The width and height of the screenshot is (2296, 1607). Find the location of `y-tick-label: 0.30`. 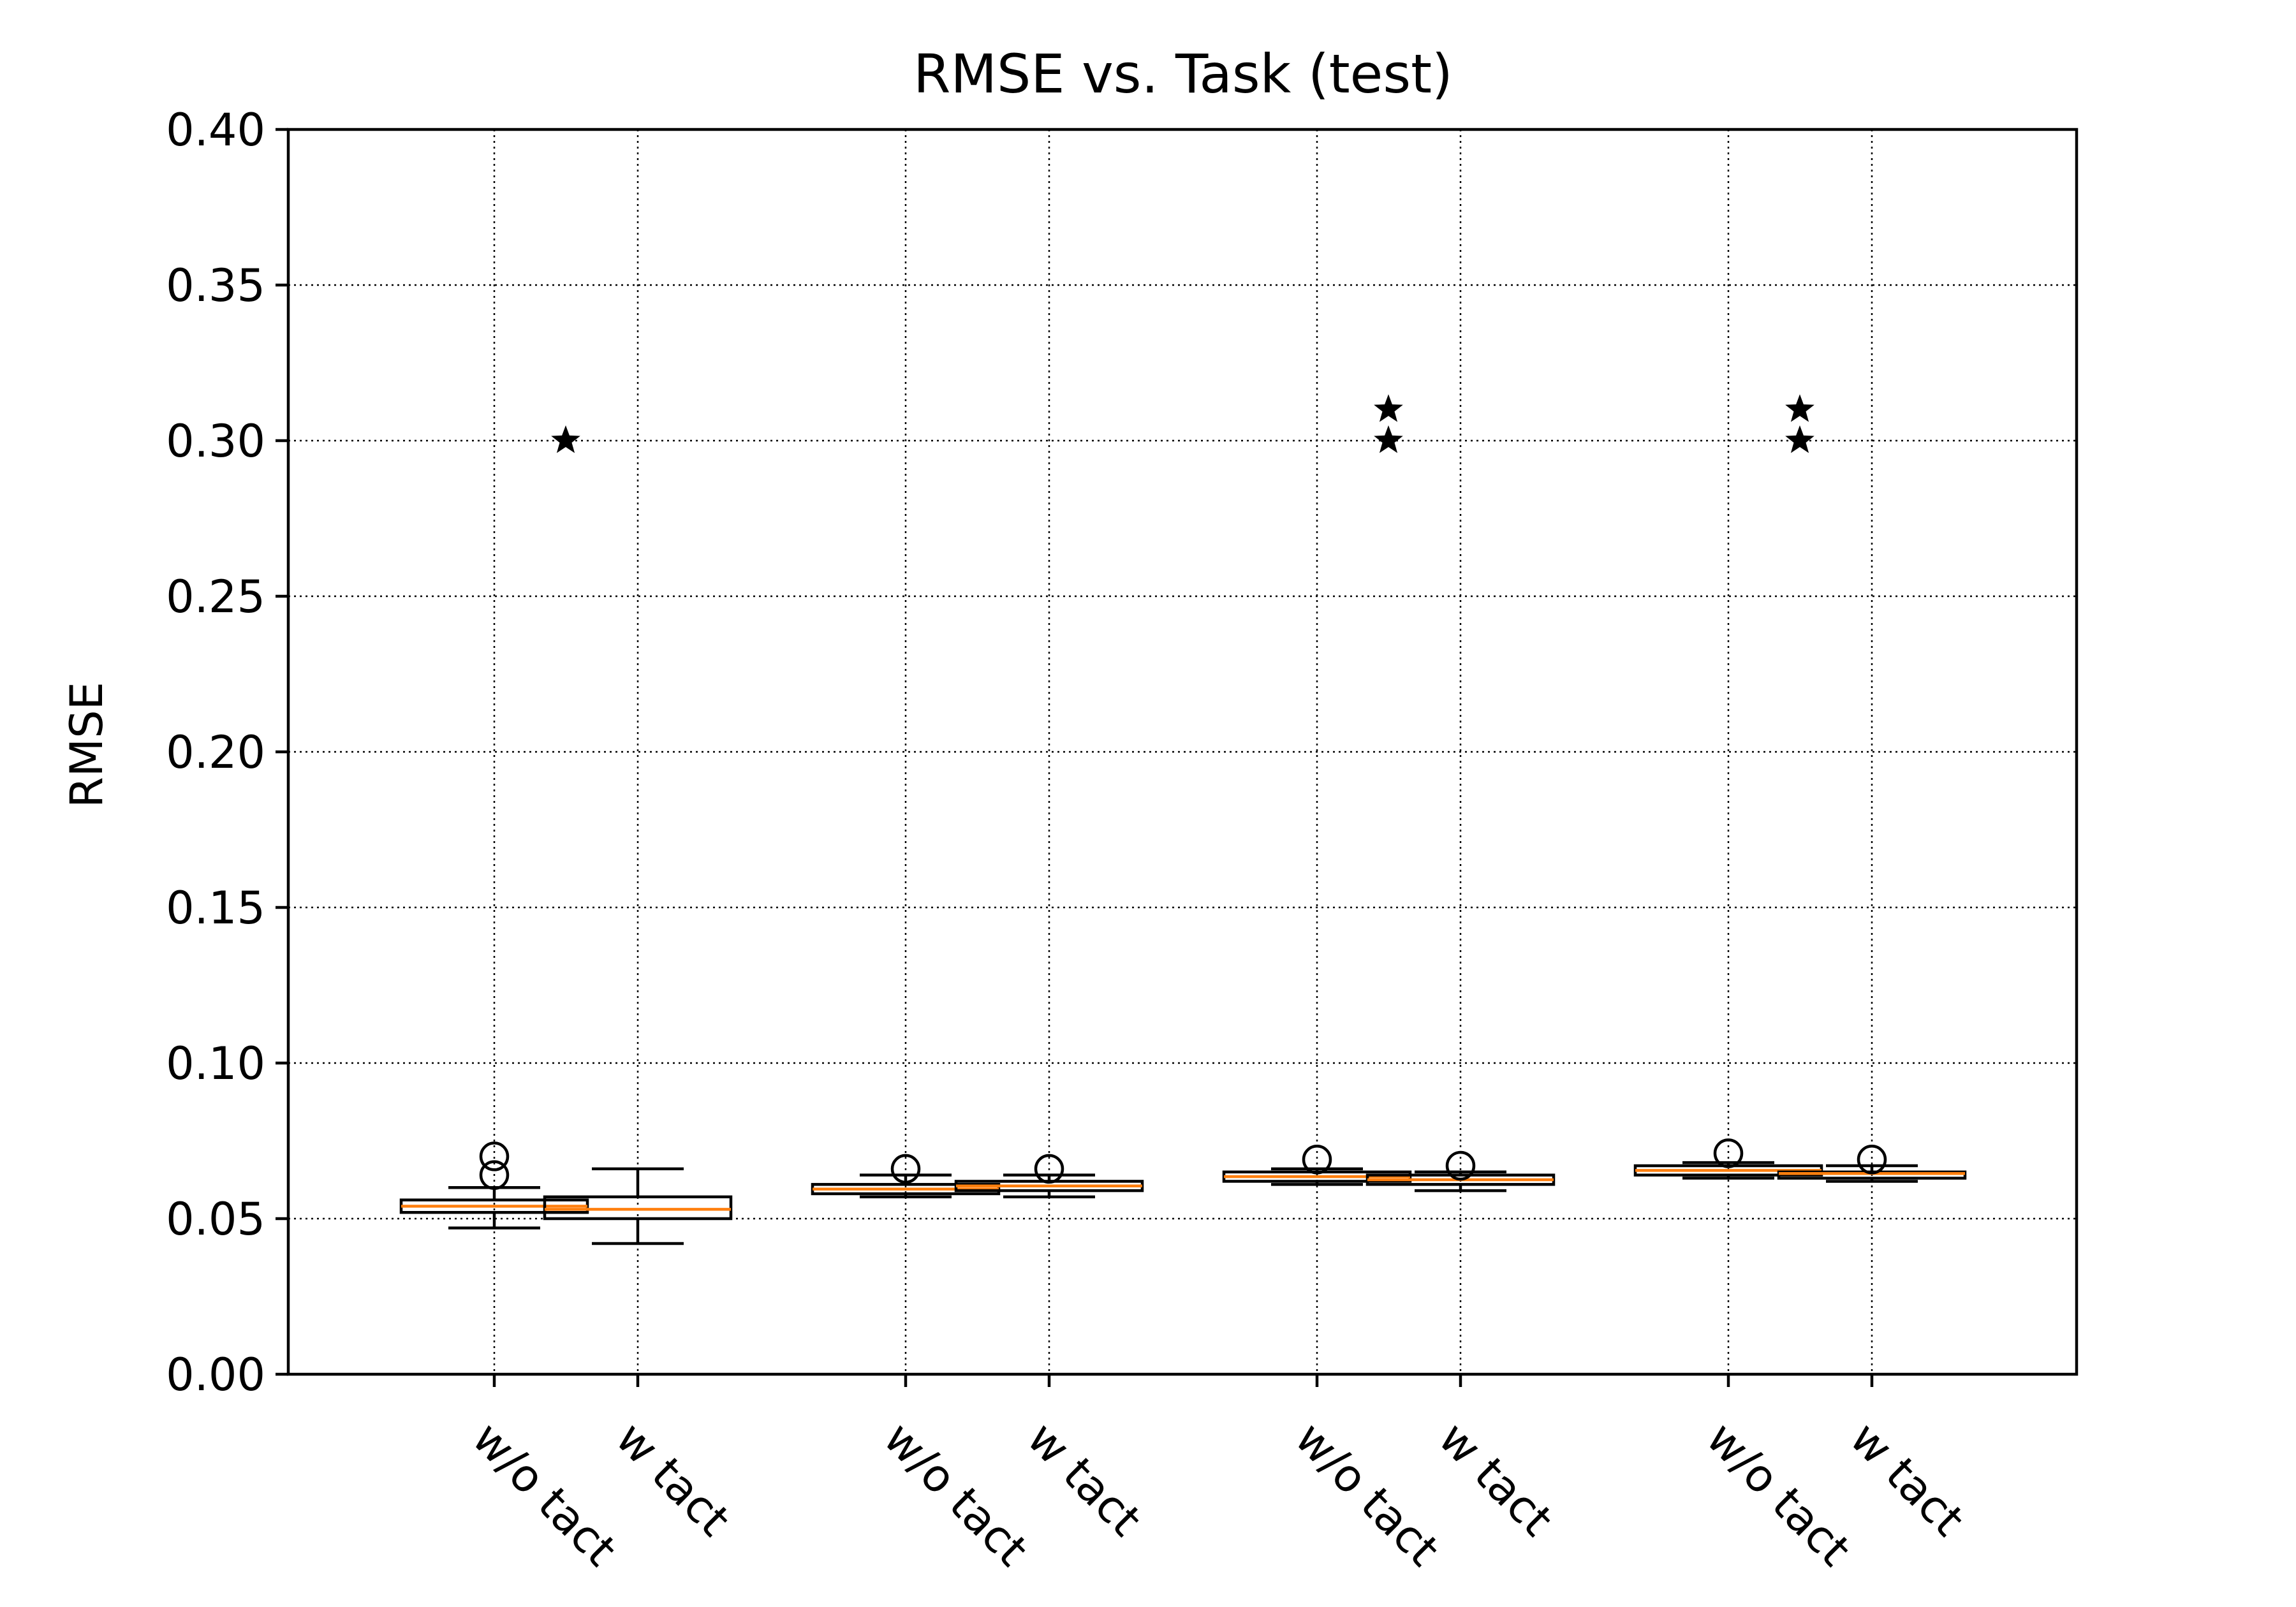

y-tick-label: 0.30 is located at coordinates (215, 441).